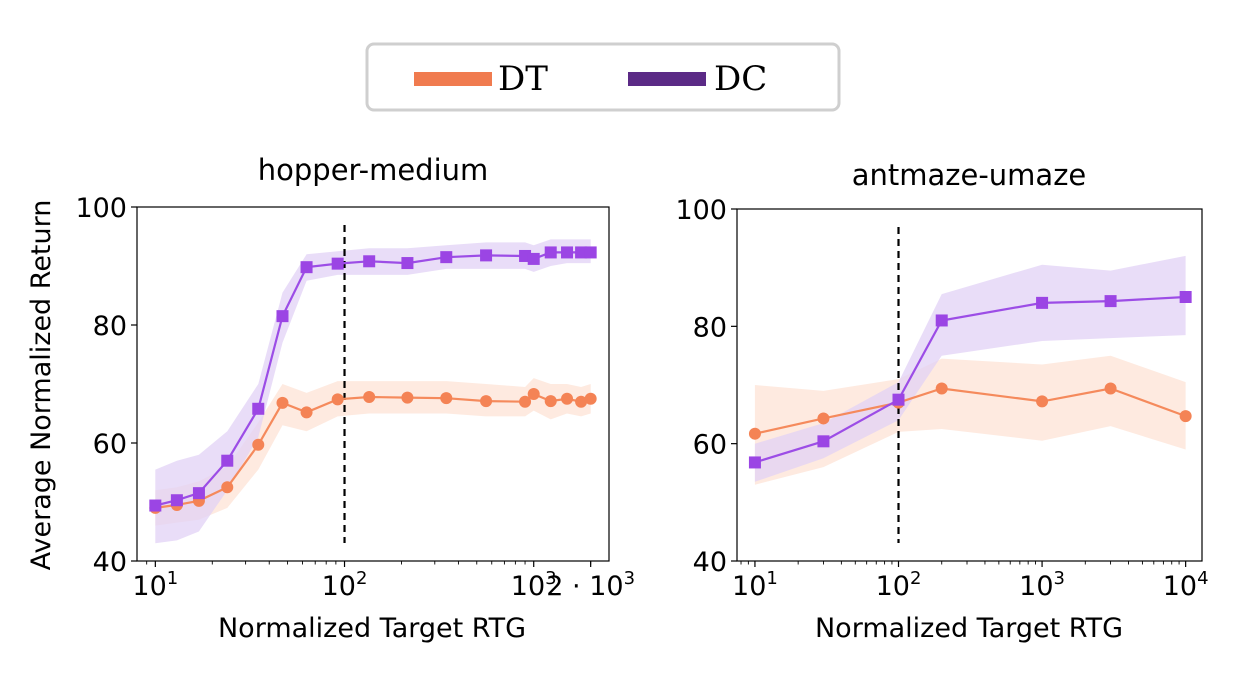 This screenshot has width=1235, height=679. What do you see at coordinates (373, 170) in the screenshot?
I see `chart-title: hopper-medium` at bounding box center [373, 170].